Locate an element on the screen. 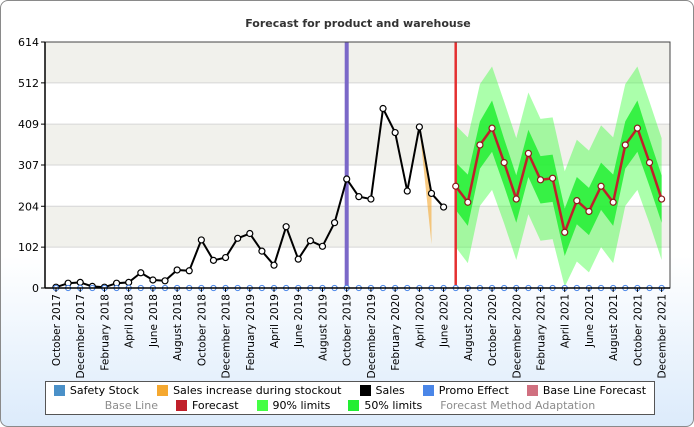  legend-item-forecast-method-adaptation: Forecast Method Adaptation is located at coordinates (517, 405).